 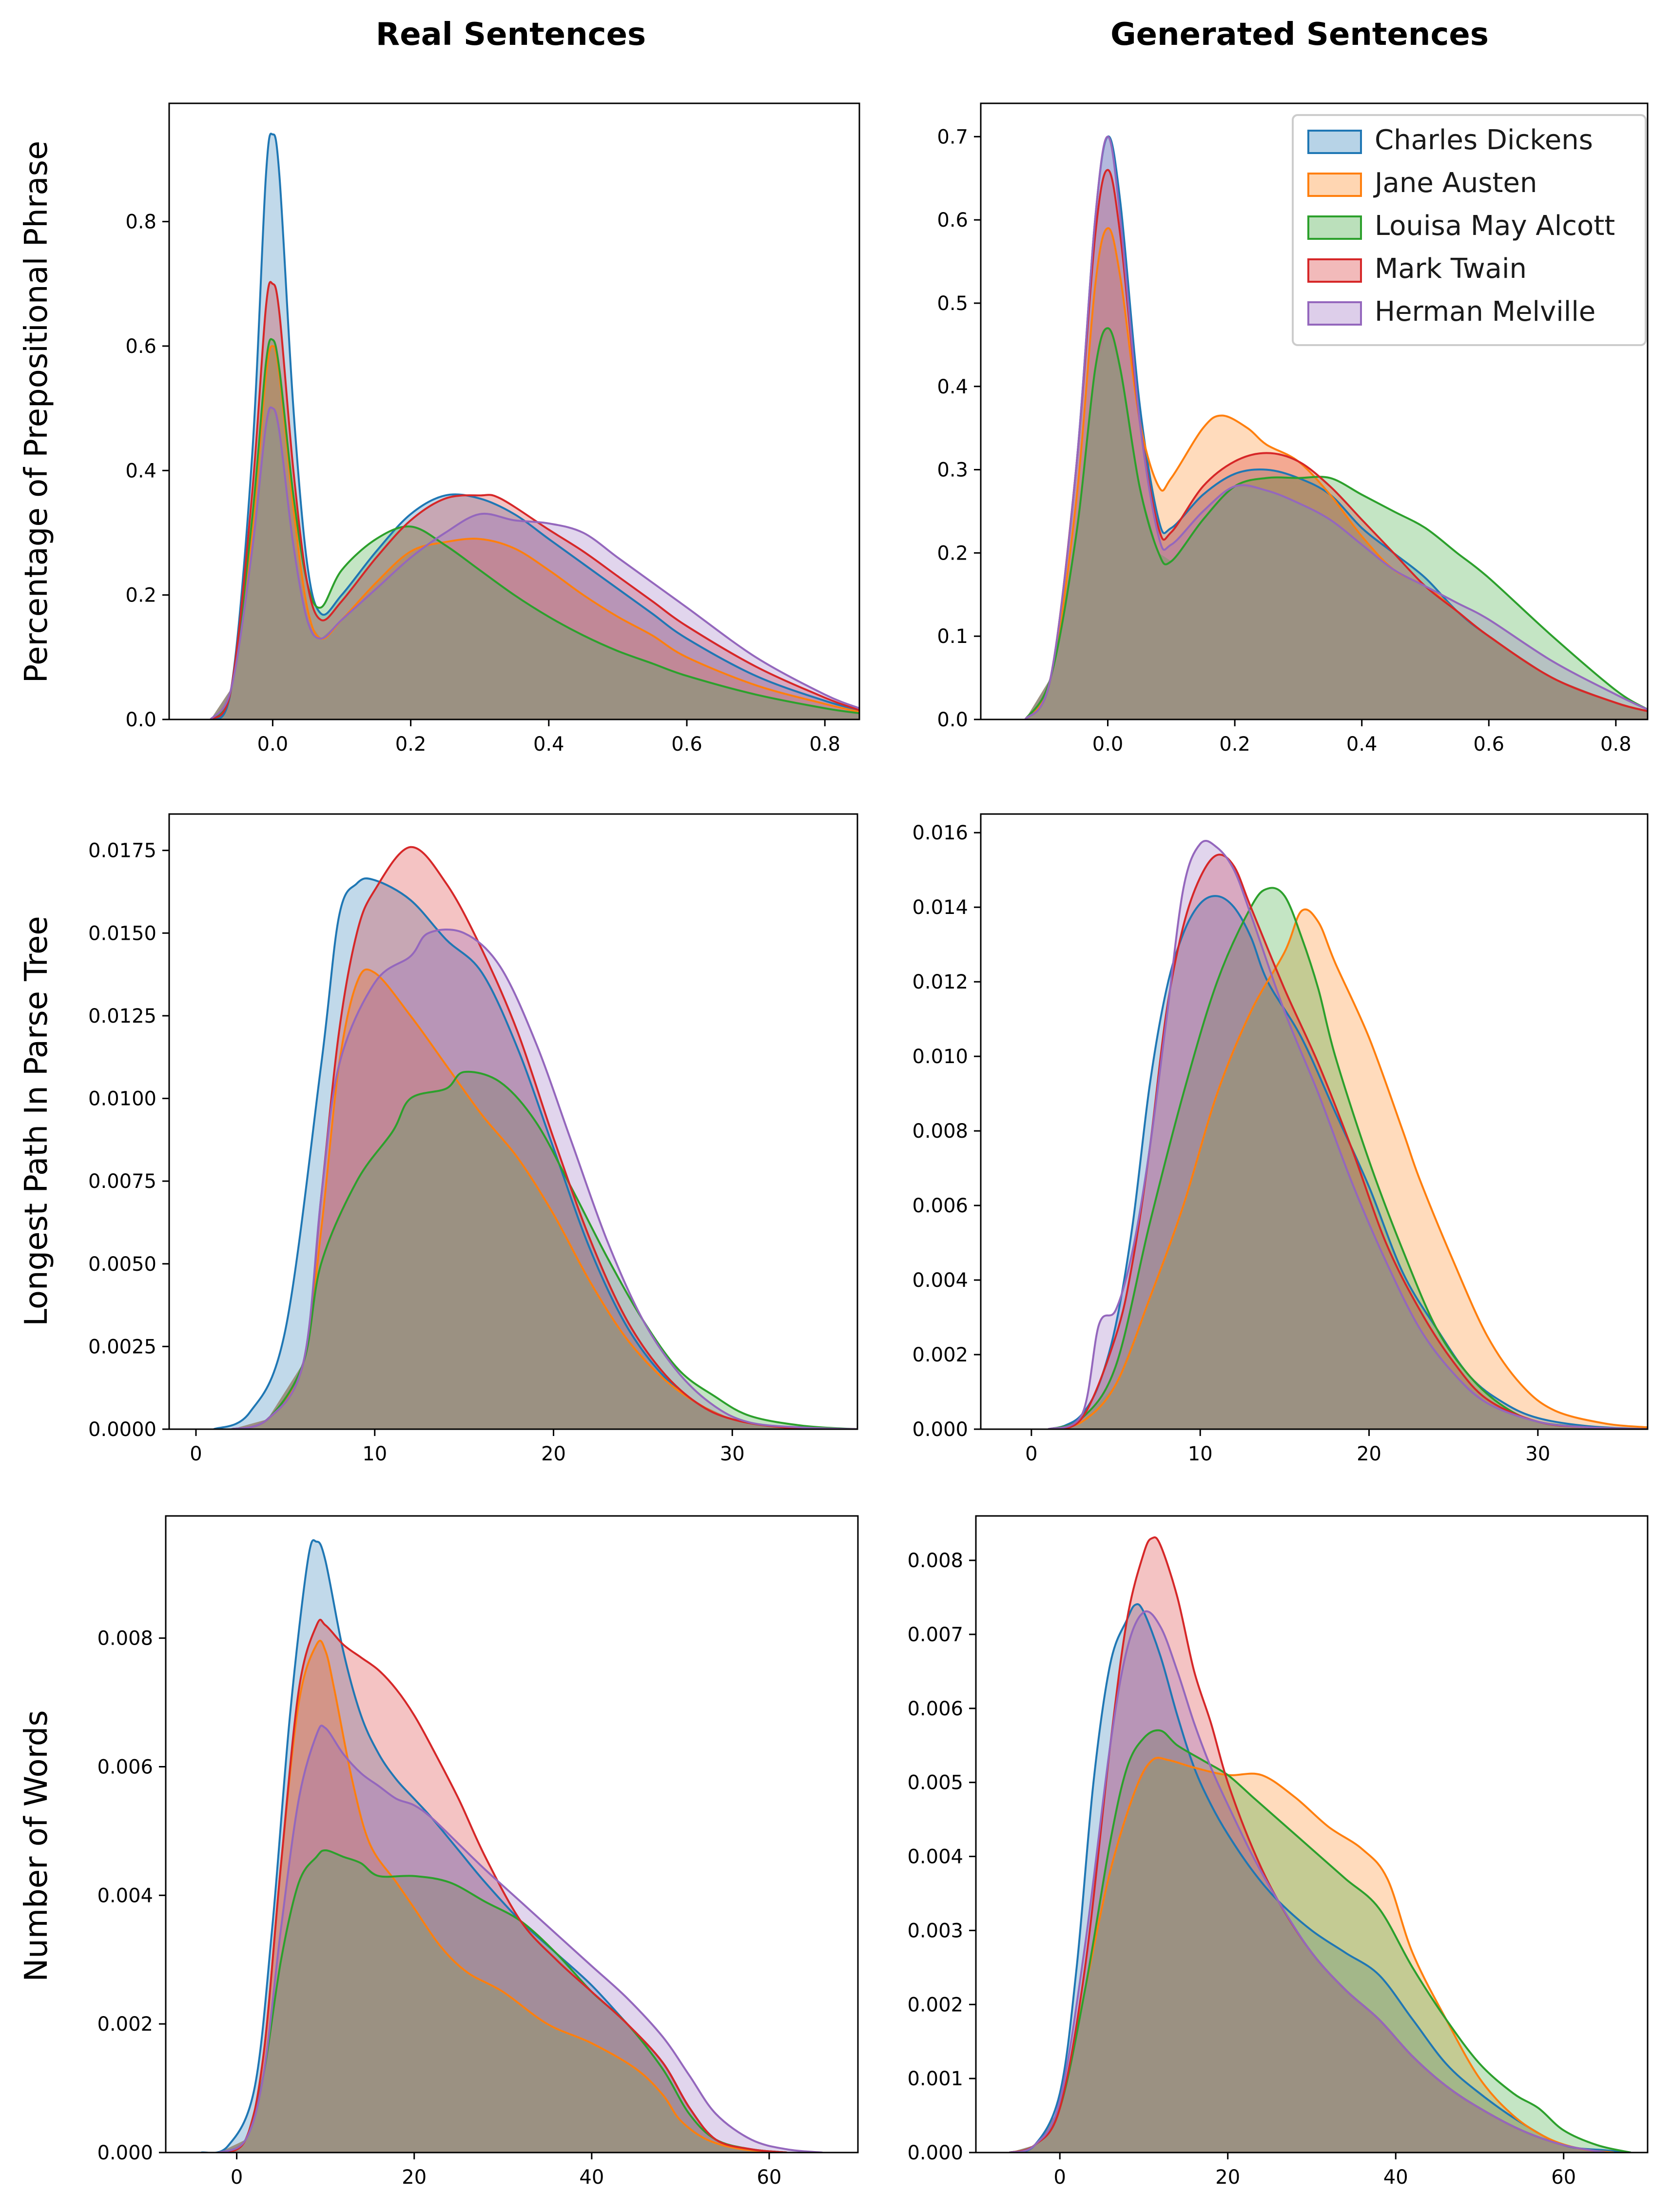 I want to click on legend-label-charles-dickens: Charles Dickens, so click(x=1484, y=140).